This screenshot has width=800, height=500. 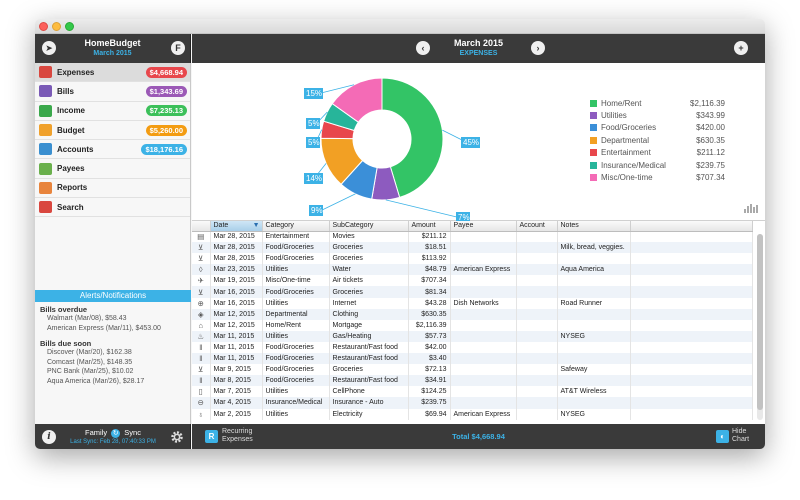 I want to click on cart-icon: ⊻, so click(x=201, y=292).